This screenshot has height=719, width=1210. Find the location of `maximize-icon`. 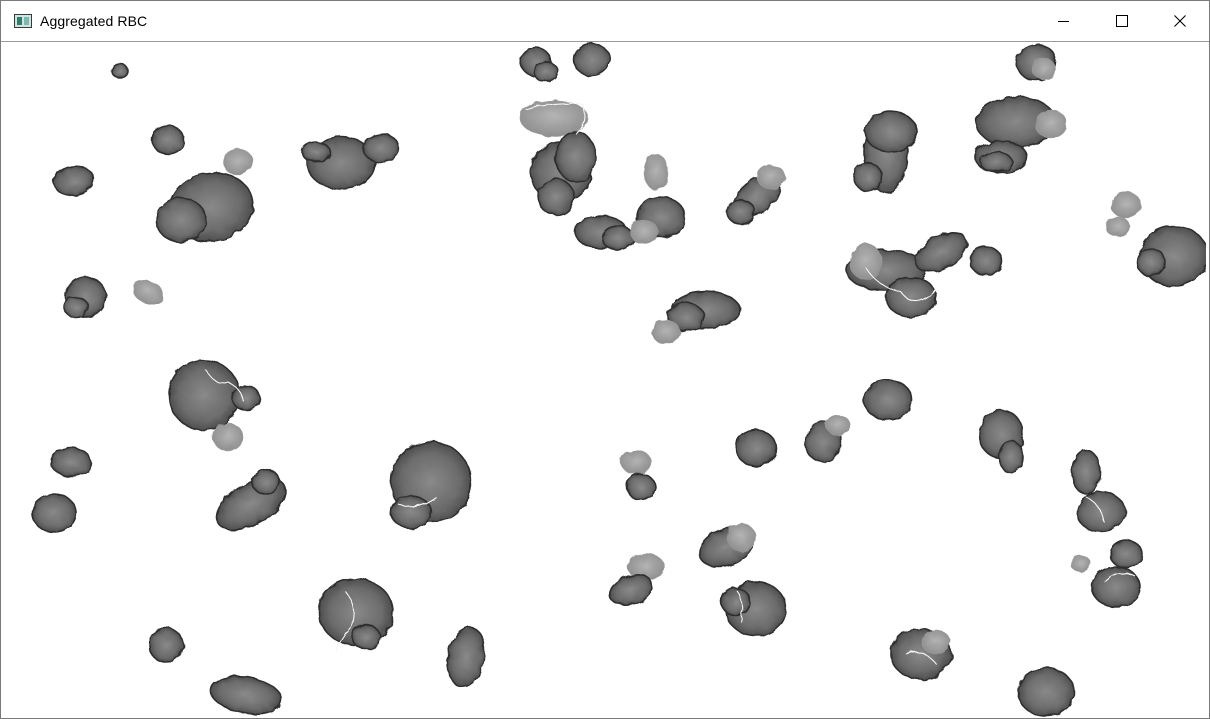

maximize-icon is located at coordinates (1122, 21).